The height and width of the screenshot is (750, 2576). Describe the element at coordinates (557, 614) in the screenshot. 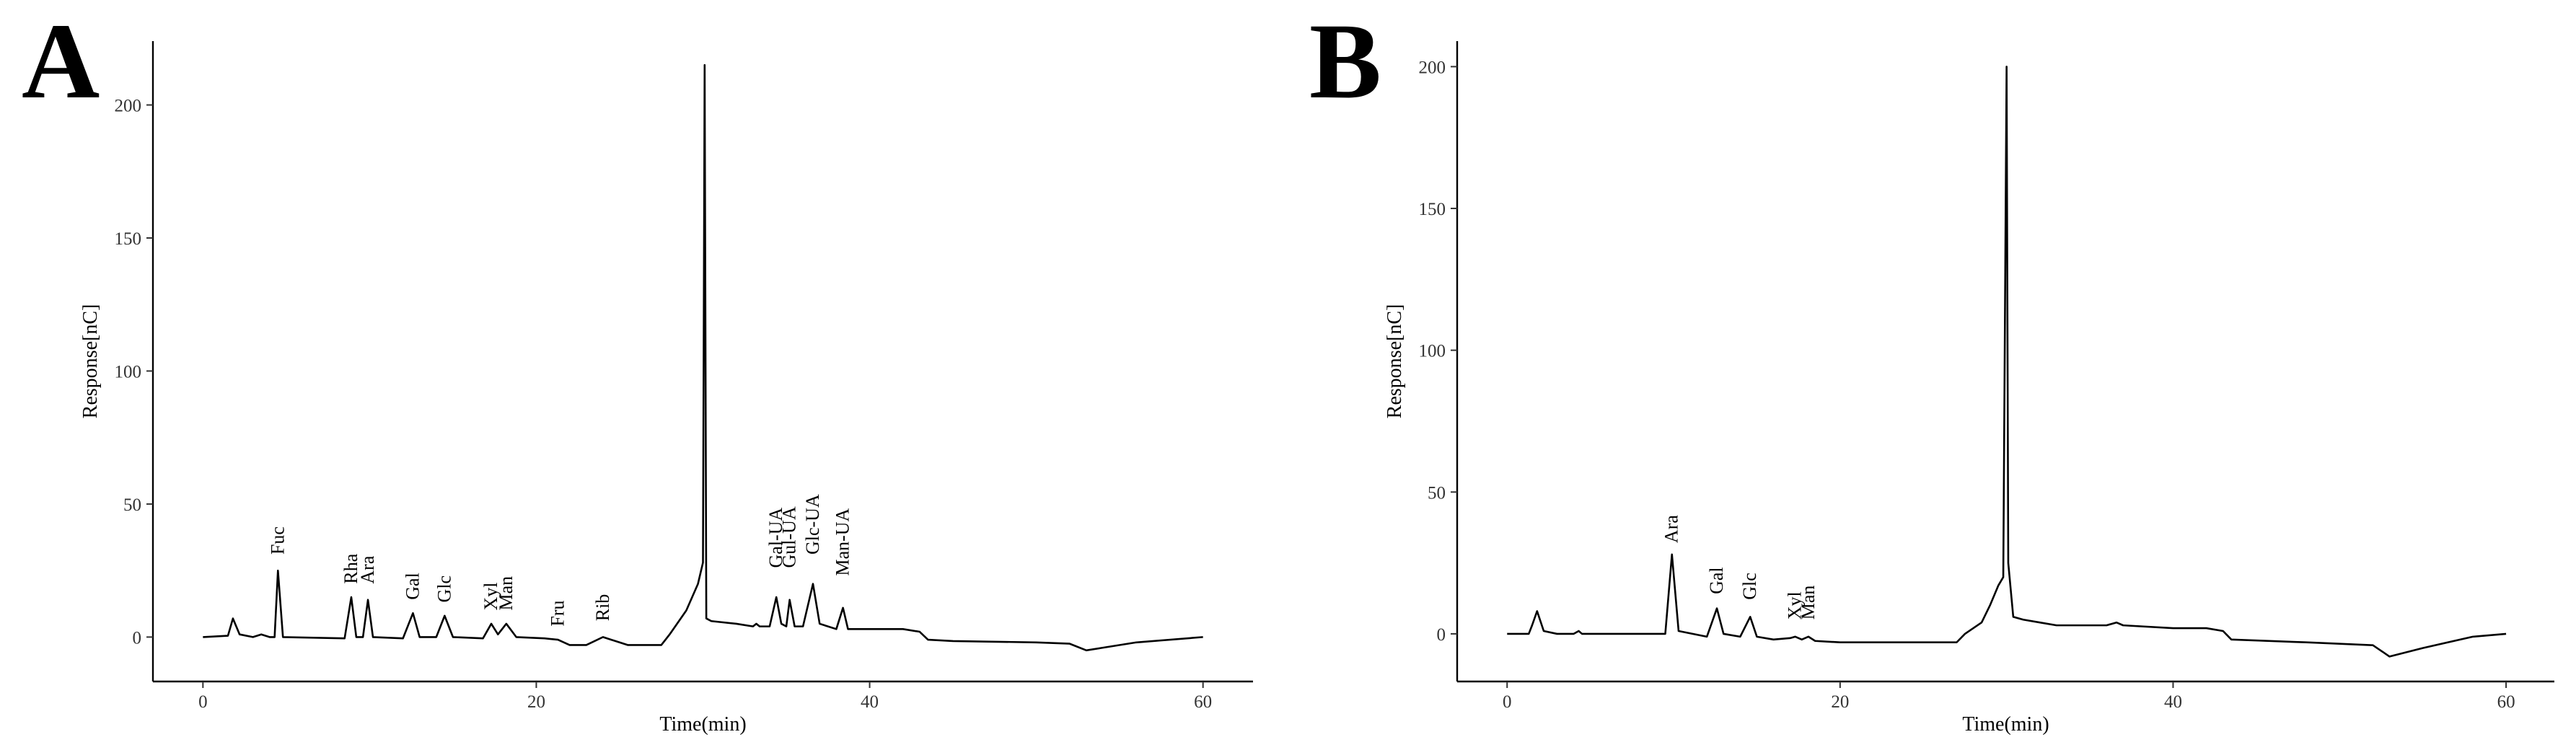

I see `peak-label: Fru` at that location.